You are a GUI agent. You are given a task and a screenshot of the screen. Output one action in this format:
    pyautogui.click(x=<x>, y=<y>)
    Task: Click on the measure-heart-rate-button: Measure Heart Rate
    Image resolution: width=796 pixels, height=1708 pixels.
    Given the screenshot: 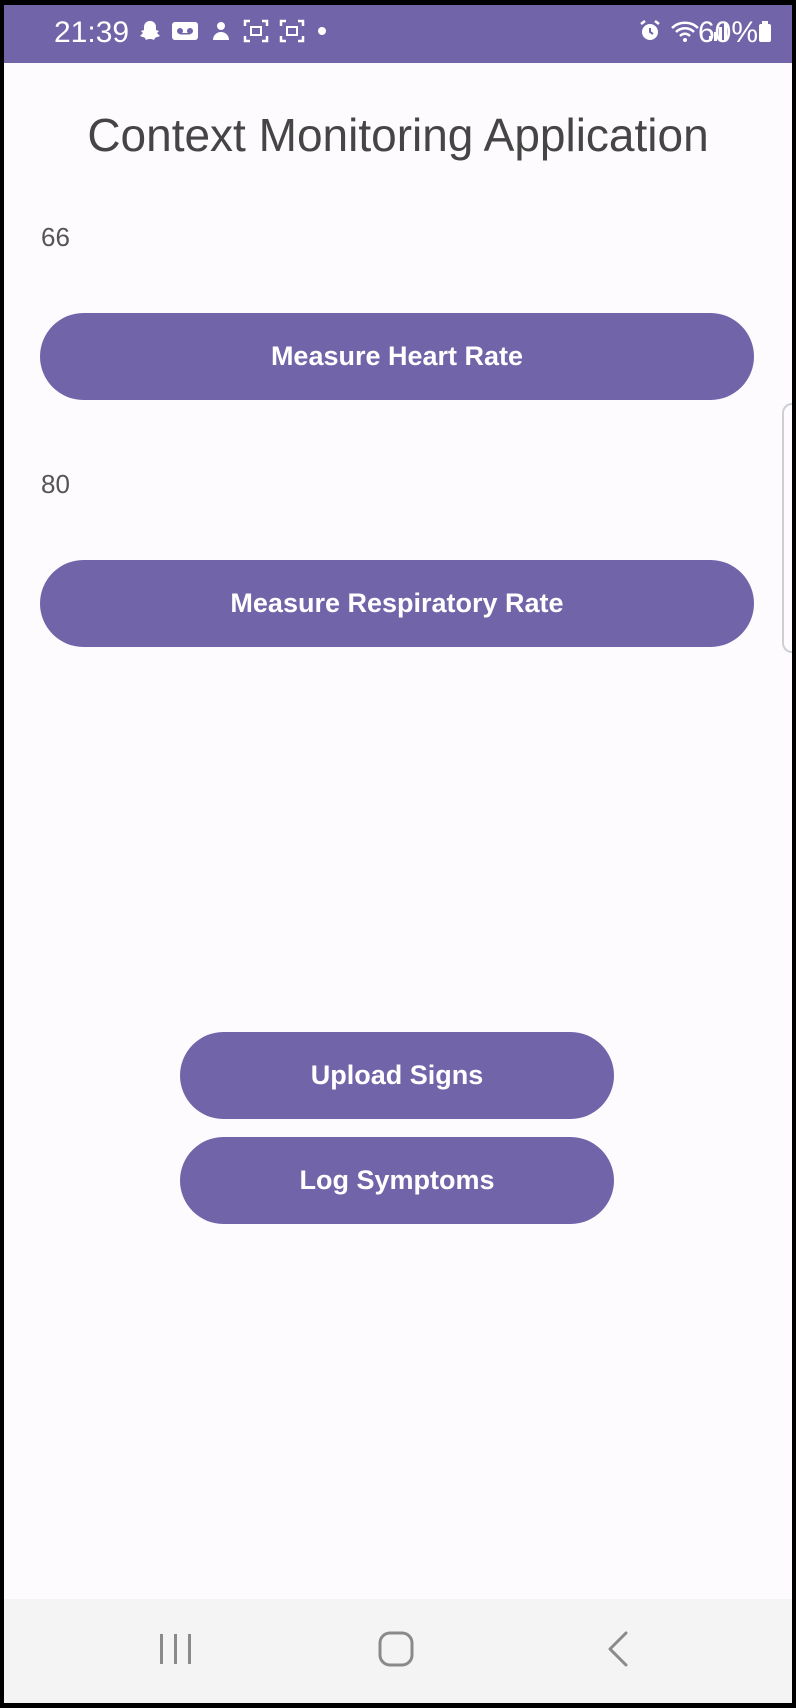 What is the action you would take?
    pyautogui.click(x=397, y=356)
    